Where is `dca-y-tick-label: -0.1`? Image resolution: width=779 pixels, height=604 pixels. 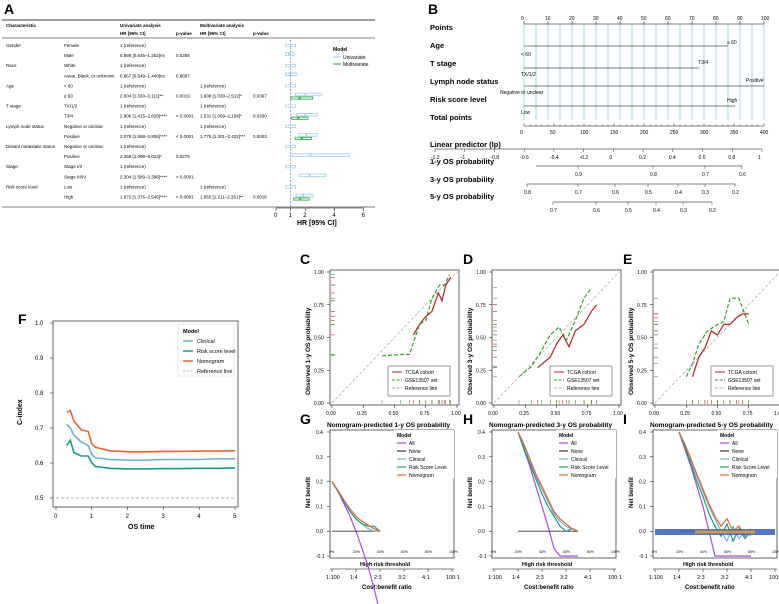 dca-y-tick-label: -0.1 is located at coordinates (482, 557).